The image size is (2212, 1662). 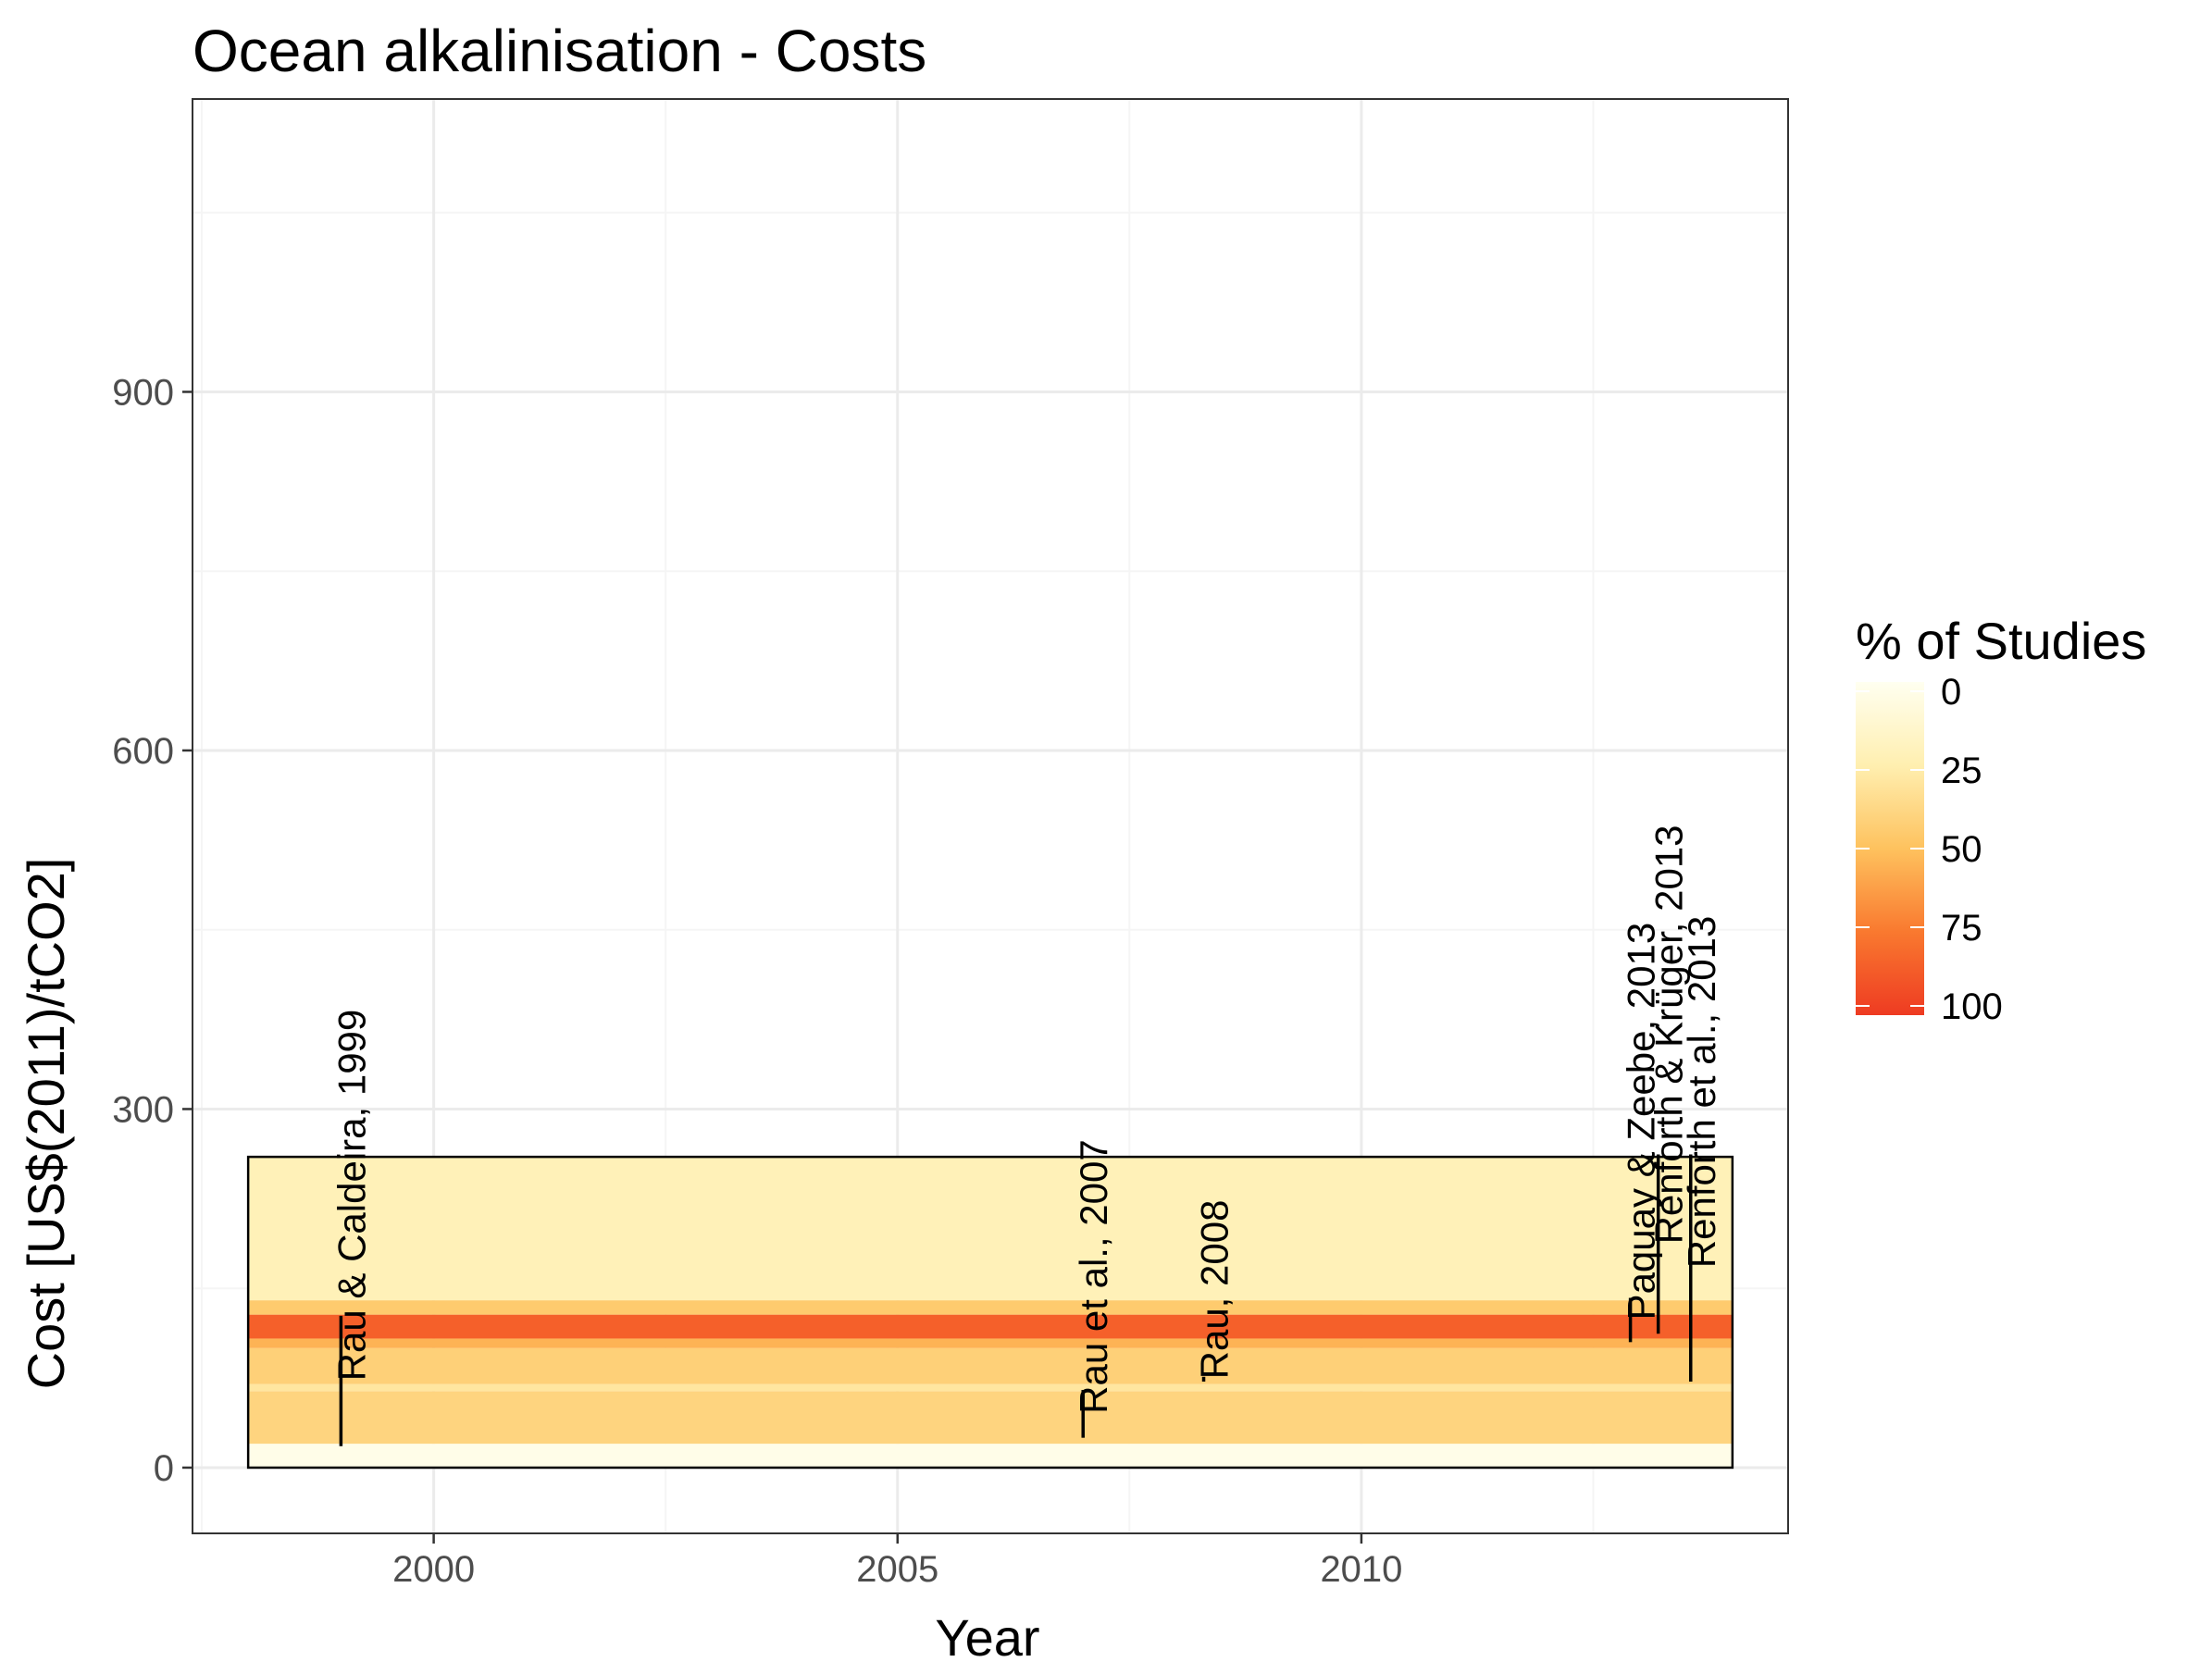 What do you see at coordinates (1972, 1007) in the screenshot?
I see `legend-tick-label: 100` at bounding box center [1972, 1007].